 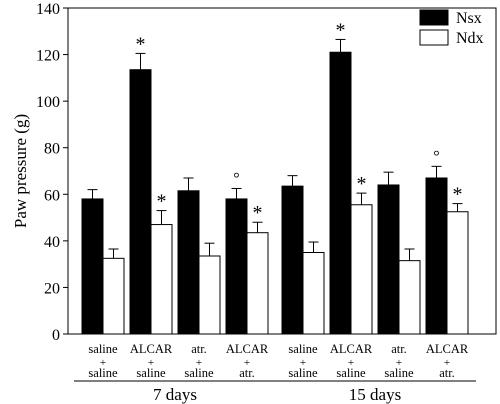 What do you see at coordinates (470, 38) in the screenshot?
I see `legend-label-ndx: Ndx` at bounding box center [470, 38].